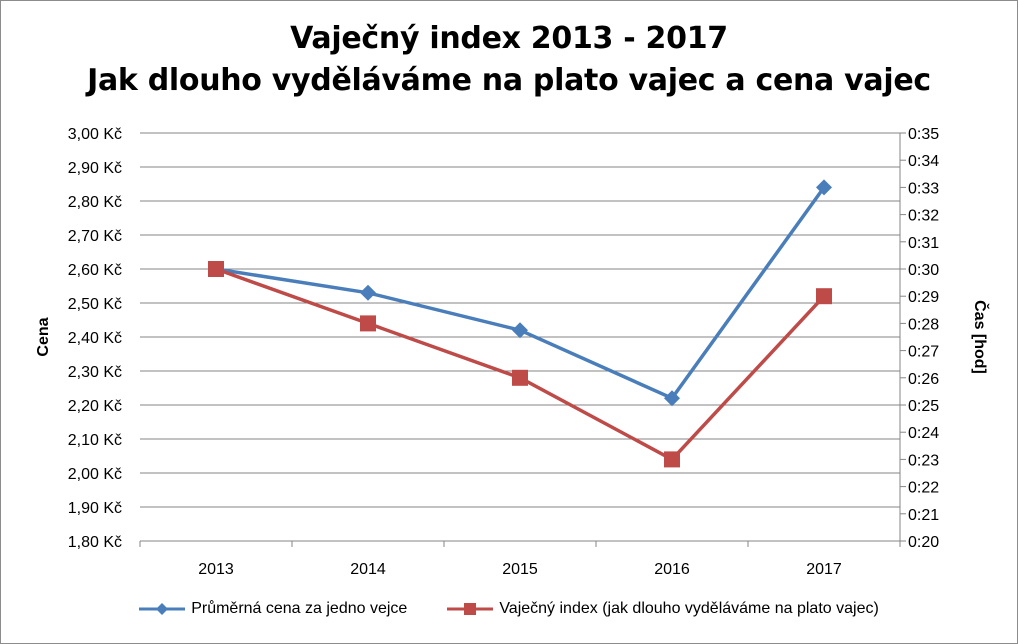  Describe the element at coordinates (923, 515) in the screenshot. I see `y-right-tick-label: 0:21` at that location.